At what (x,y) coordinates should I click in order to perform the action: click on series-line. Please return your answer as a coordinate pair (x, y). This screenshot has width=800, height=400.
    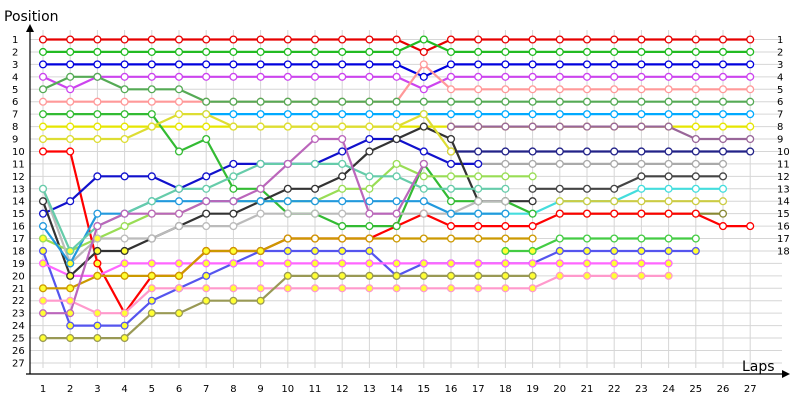
    Looking at the image, I should click on (627, 182).